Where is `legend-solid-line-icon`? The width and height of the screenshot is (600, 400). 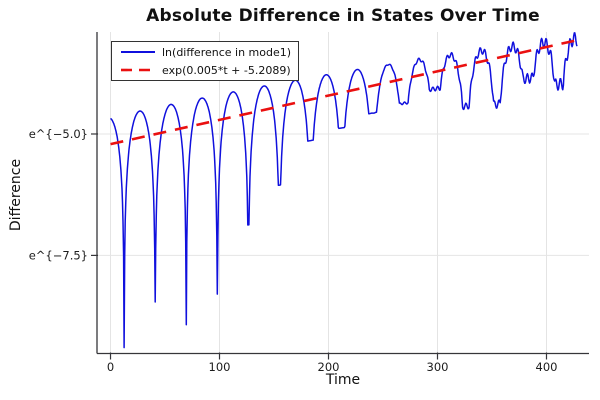 legend-solid-line-icon is located at coordinates (138, 52).